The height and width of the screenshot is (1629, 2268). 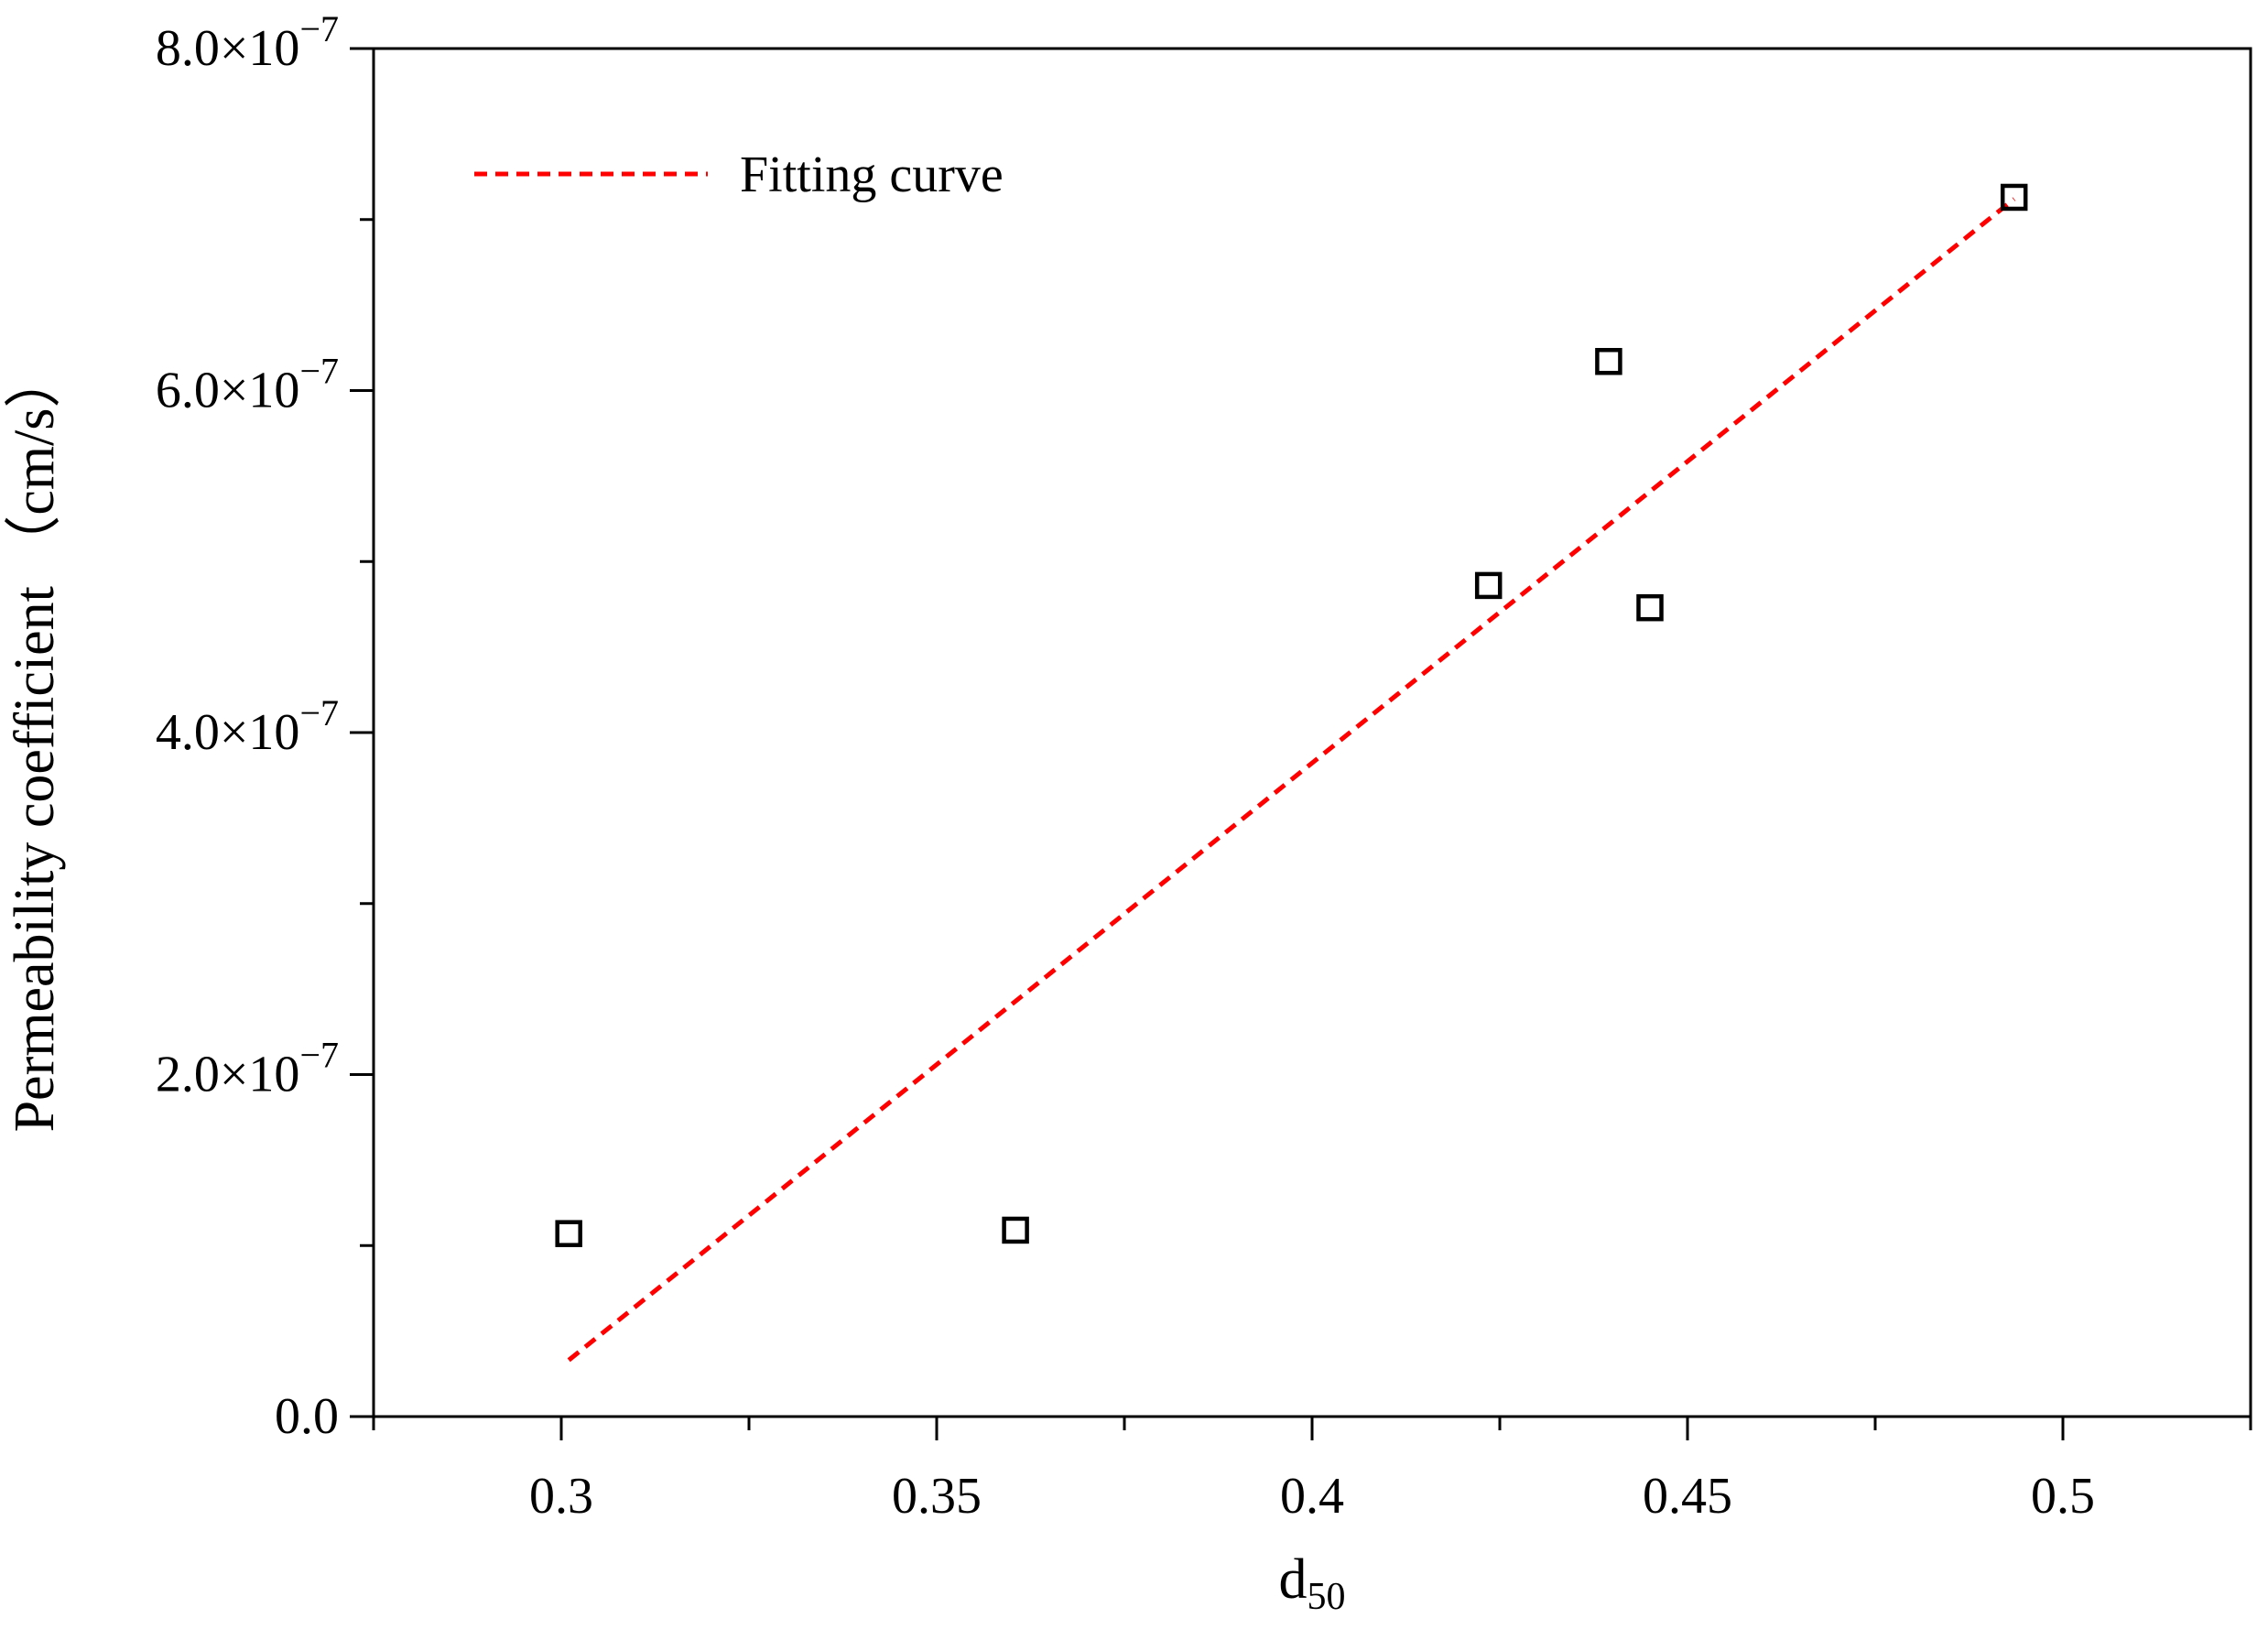 I want to click on y-axis-title: Permeability coefficient （cm/s）, so click(x=35, y=742).